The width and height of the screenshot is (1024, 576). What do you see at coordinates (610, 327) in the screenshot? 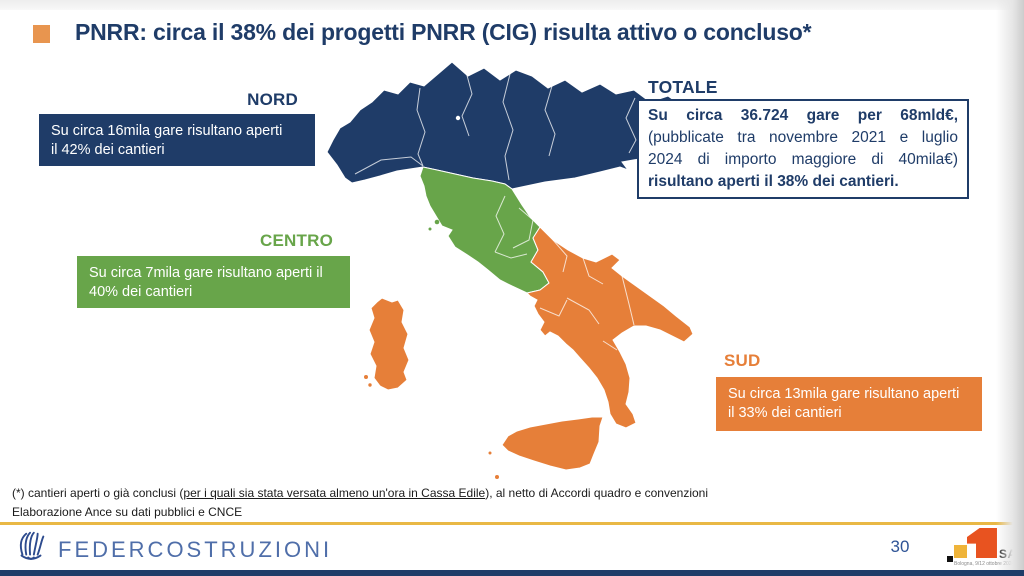
I see `map-region-sud` at bounding box center [610, 327].